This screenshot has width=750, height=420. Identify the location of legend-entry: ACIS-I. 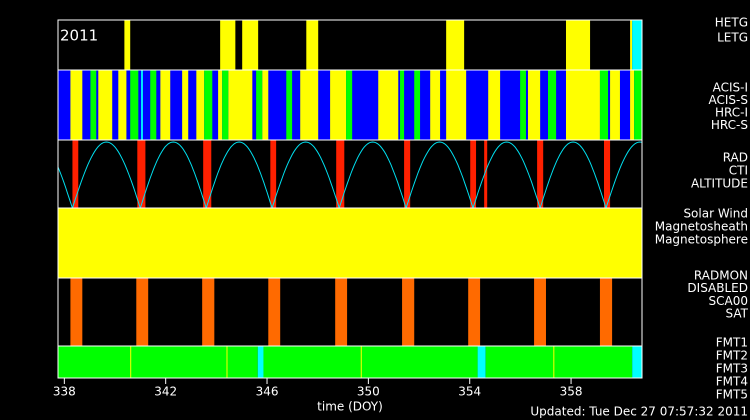
(730, 88).